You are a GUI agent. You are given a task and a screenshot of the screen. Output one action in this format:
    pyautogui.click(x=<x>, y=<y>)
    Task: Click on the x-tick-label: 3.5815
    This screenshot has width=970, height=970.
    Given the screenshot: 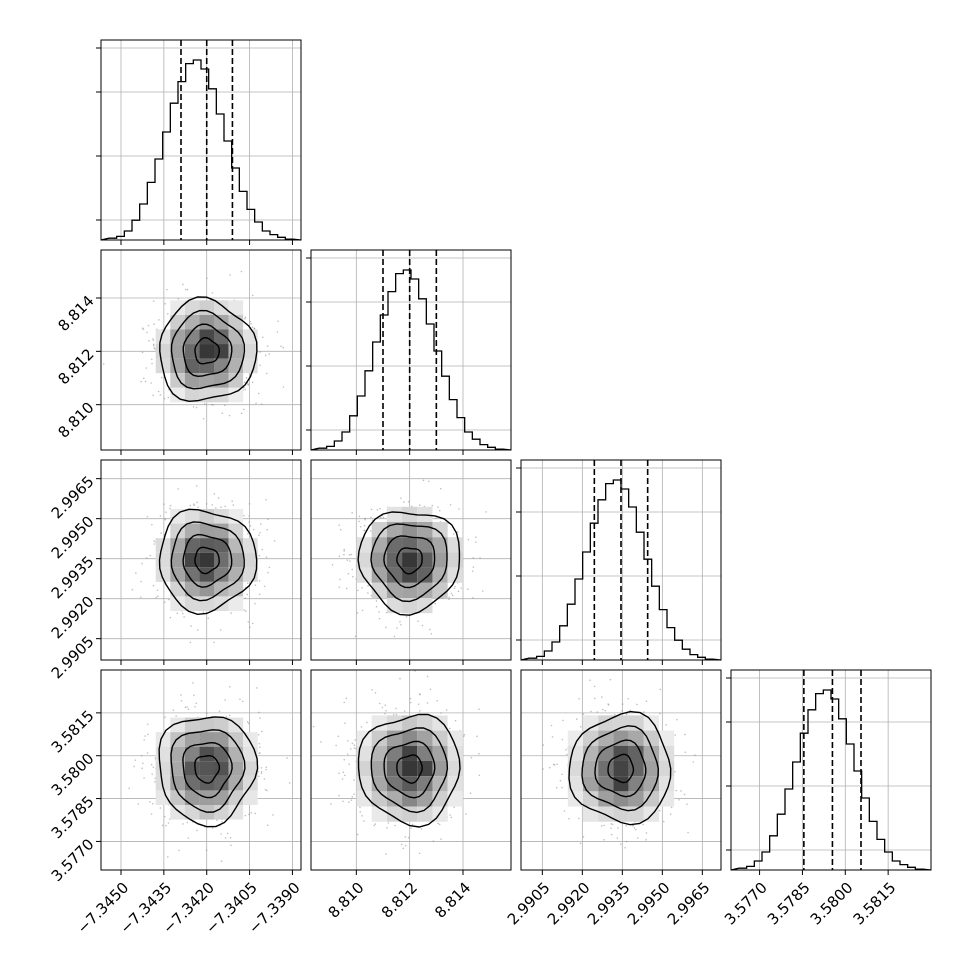 What is the action you would take?
    pyautogui.click(x=875, y=904)
    